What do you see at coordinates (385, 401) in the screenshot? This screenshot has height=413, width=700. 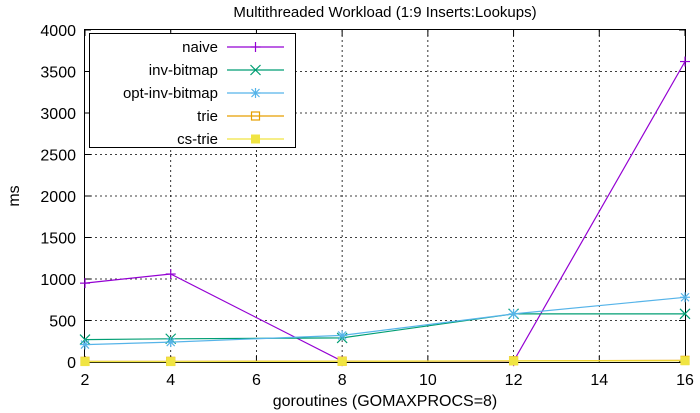 I see `x-axis-title: goroutines (GOMAXPROCS=8)` at bounding box center [385, 401].